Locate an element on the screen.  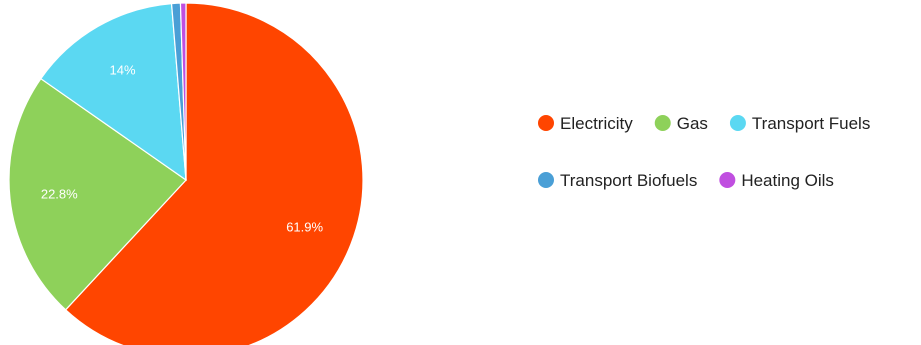
legend-swatch-electricity is located at coordinates (546, 123).